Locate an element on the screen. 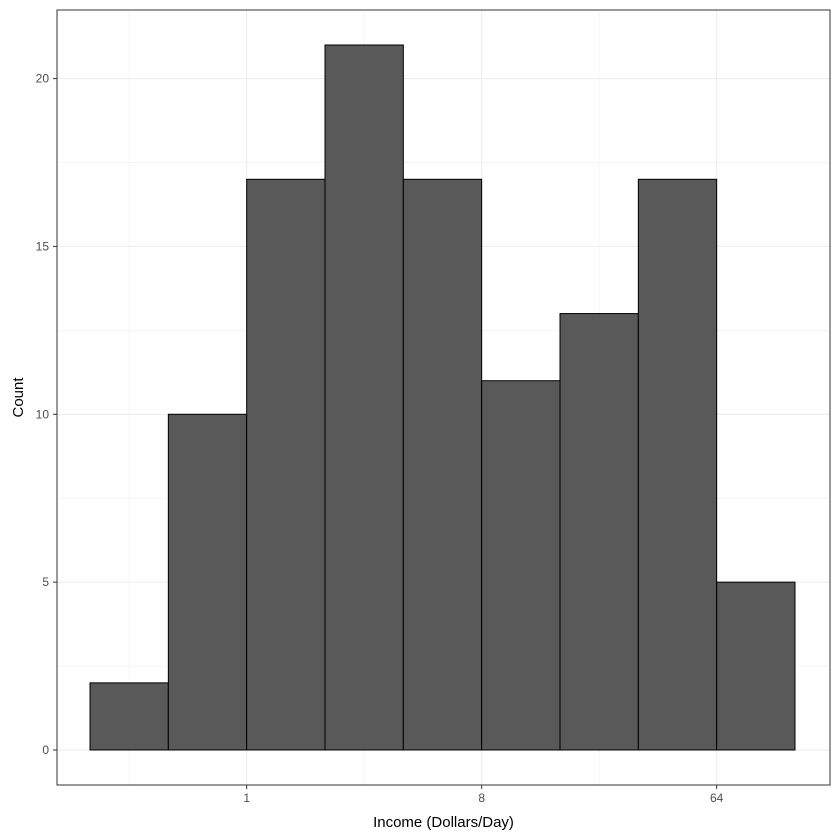 The width and height of the screenshot is (840, 840). y-tick-label: 20 is located at coordinates (43, 79).